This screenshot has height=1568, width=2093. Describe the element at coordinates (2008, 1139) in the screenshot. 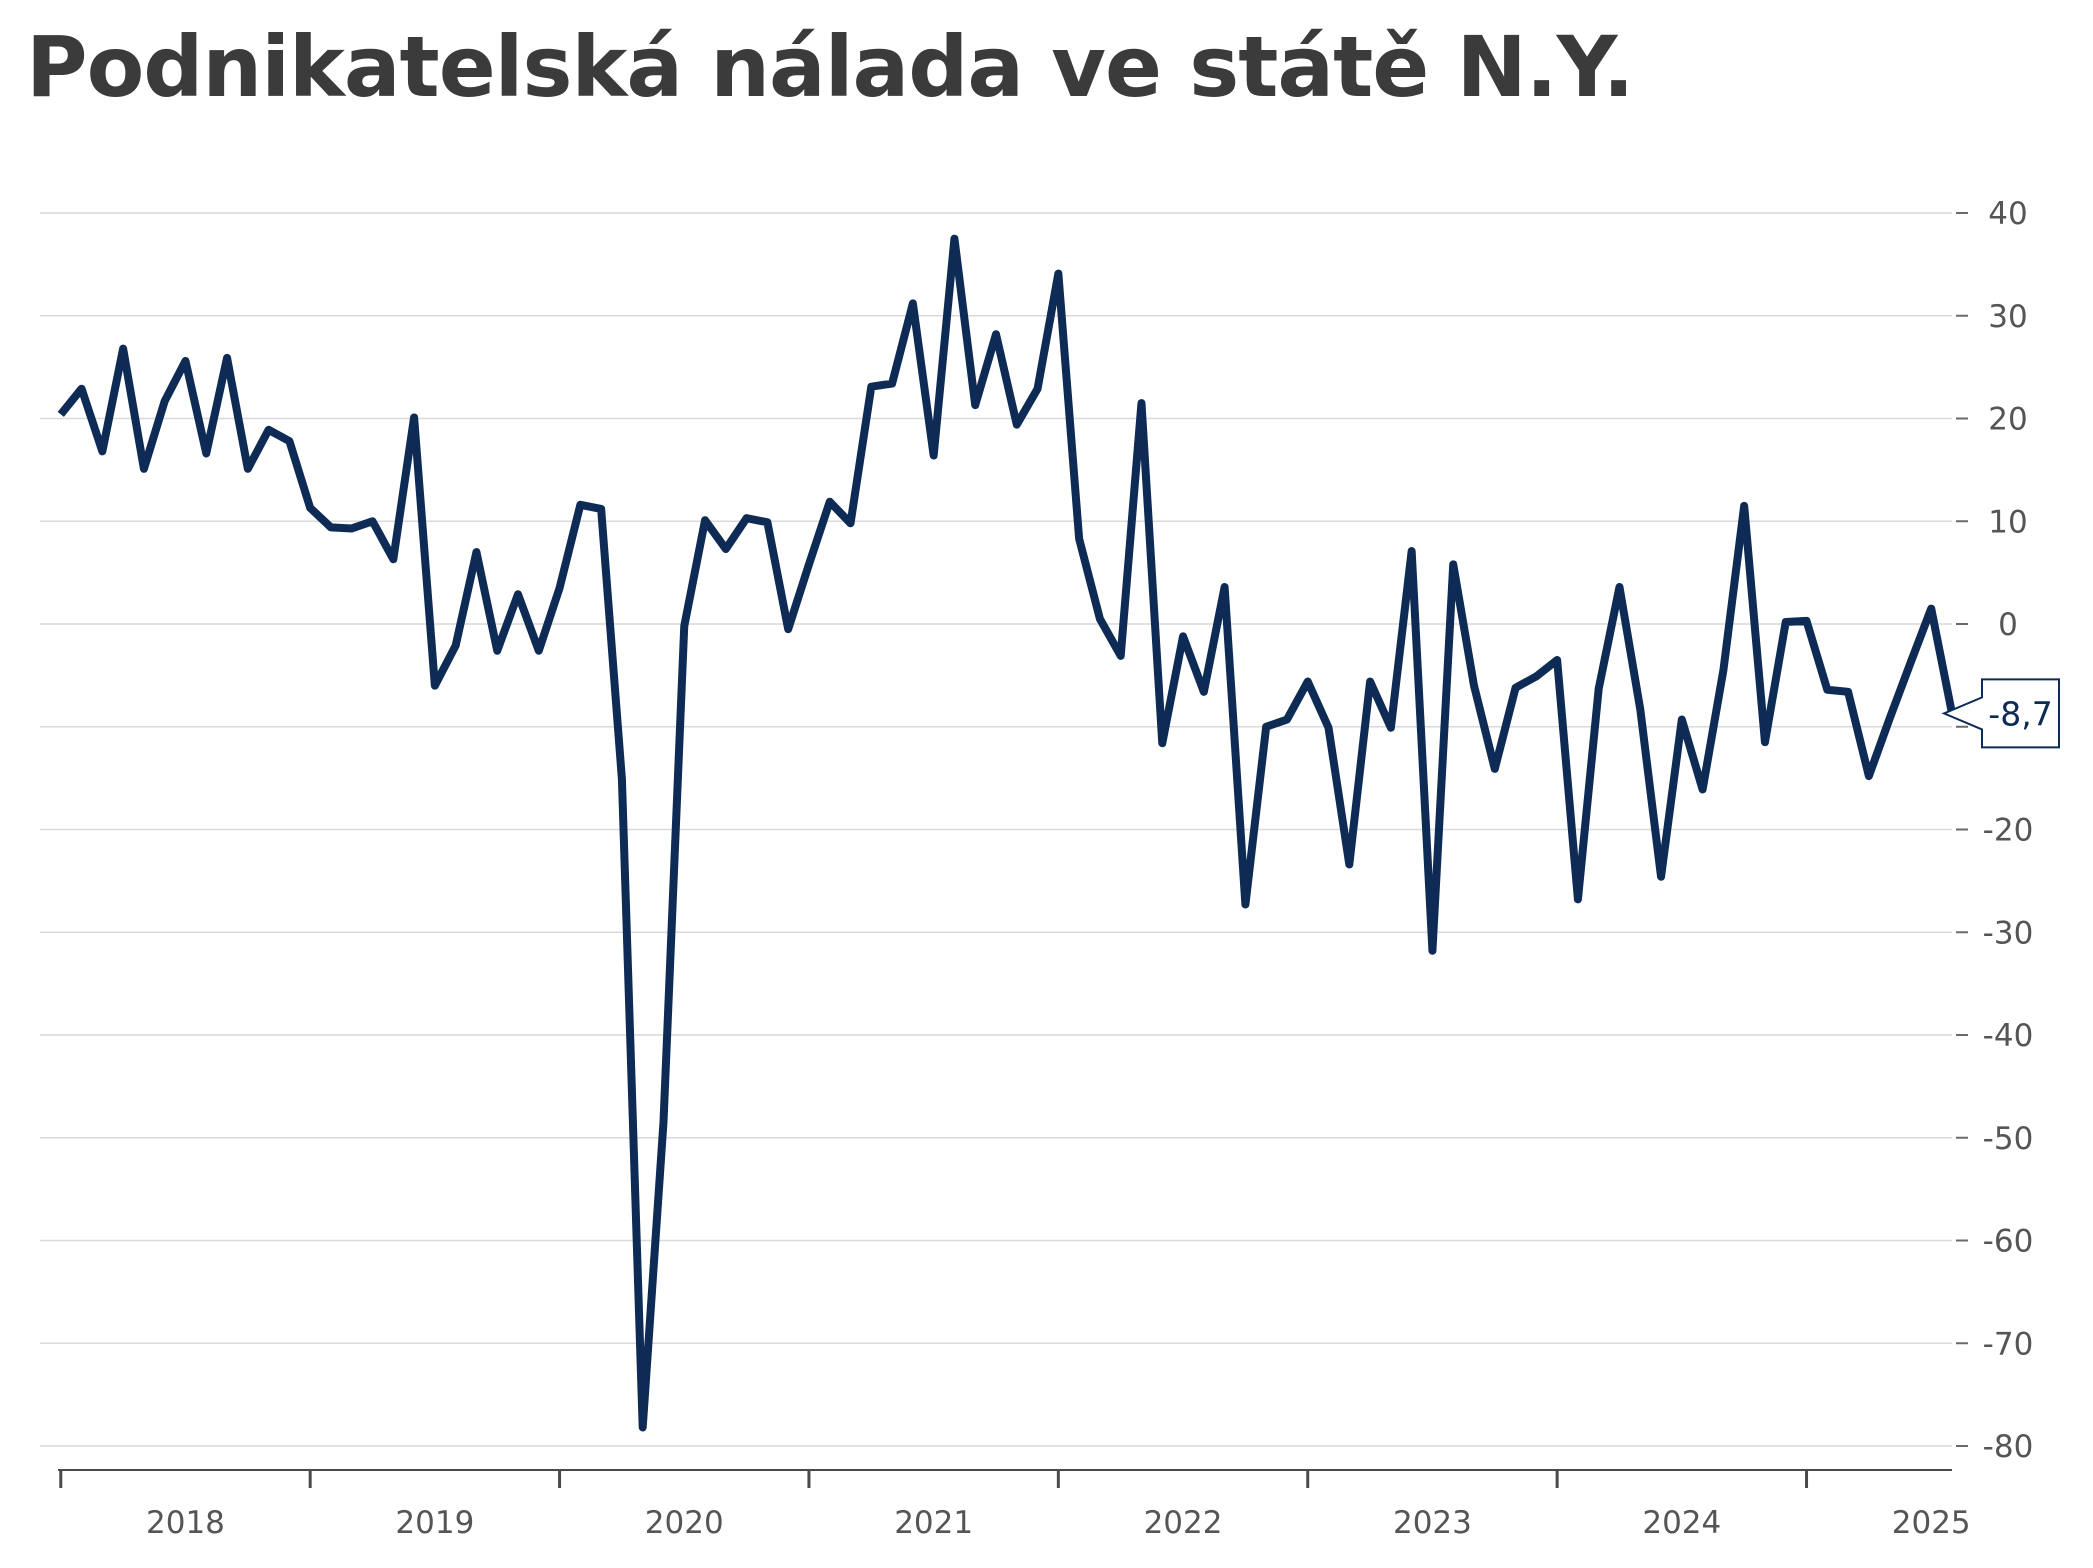

I see `y-tick-label: -50` at that location.